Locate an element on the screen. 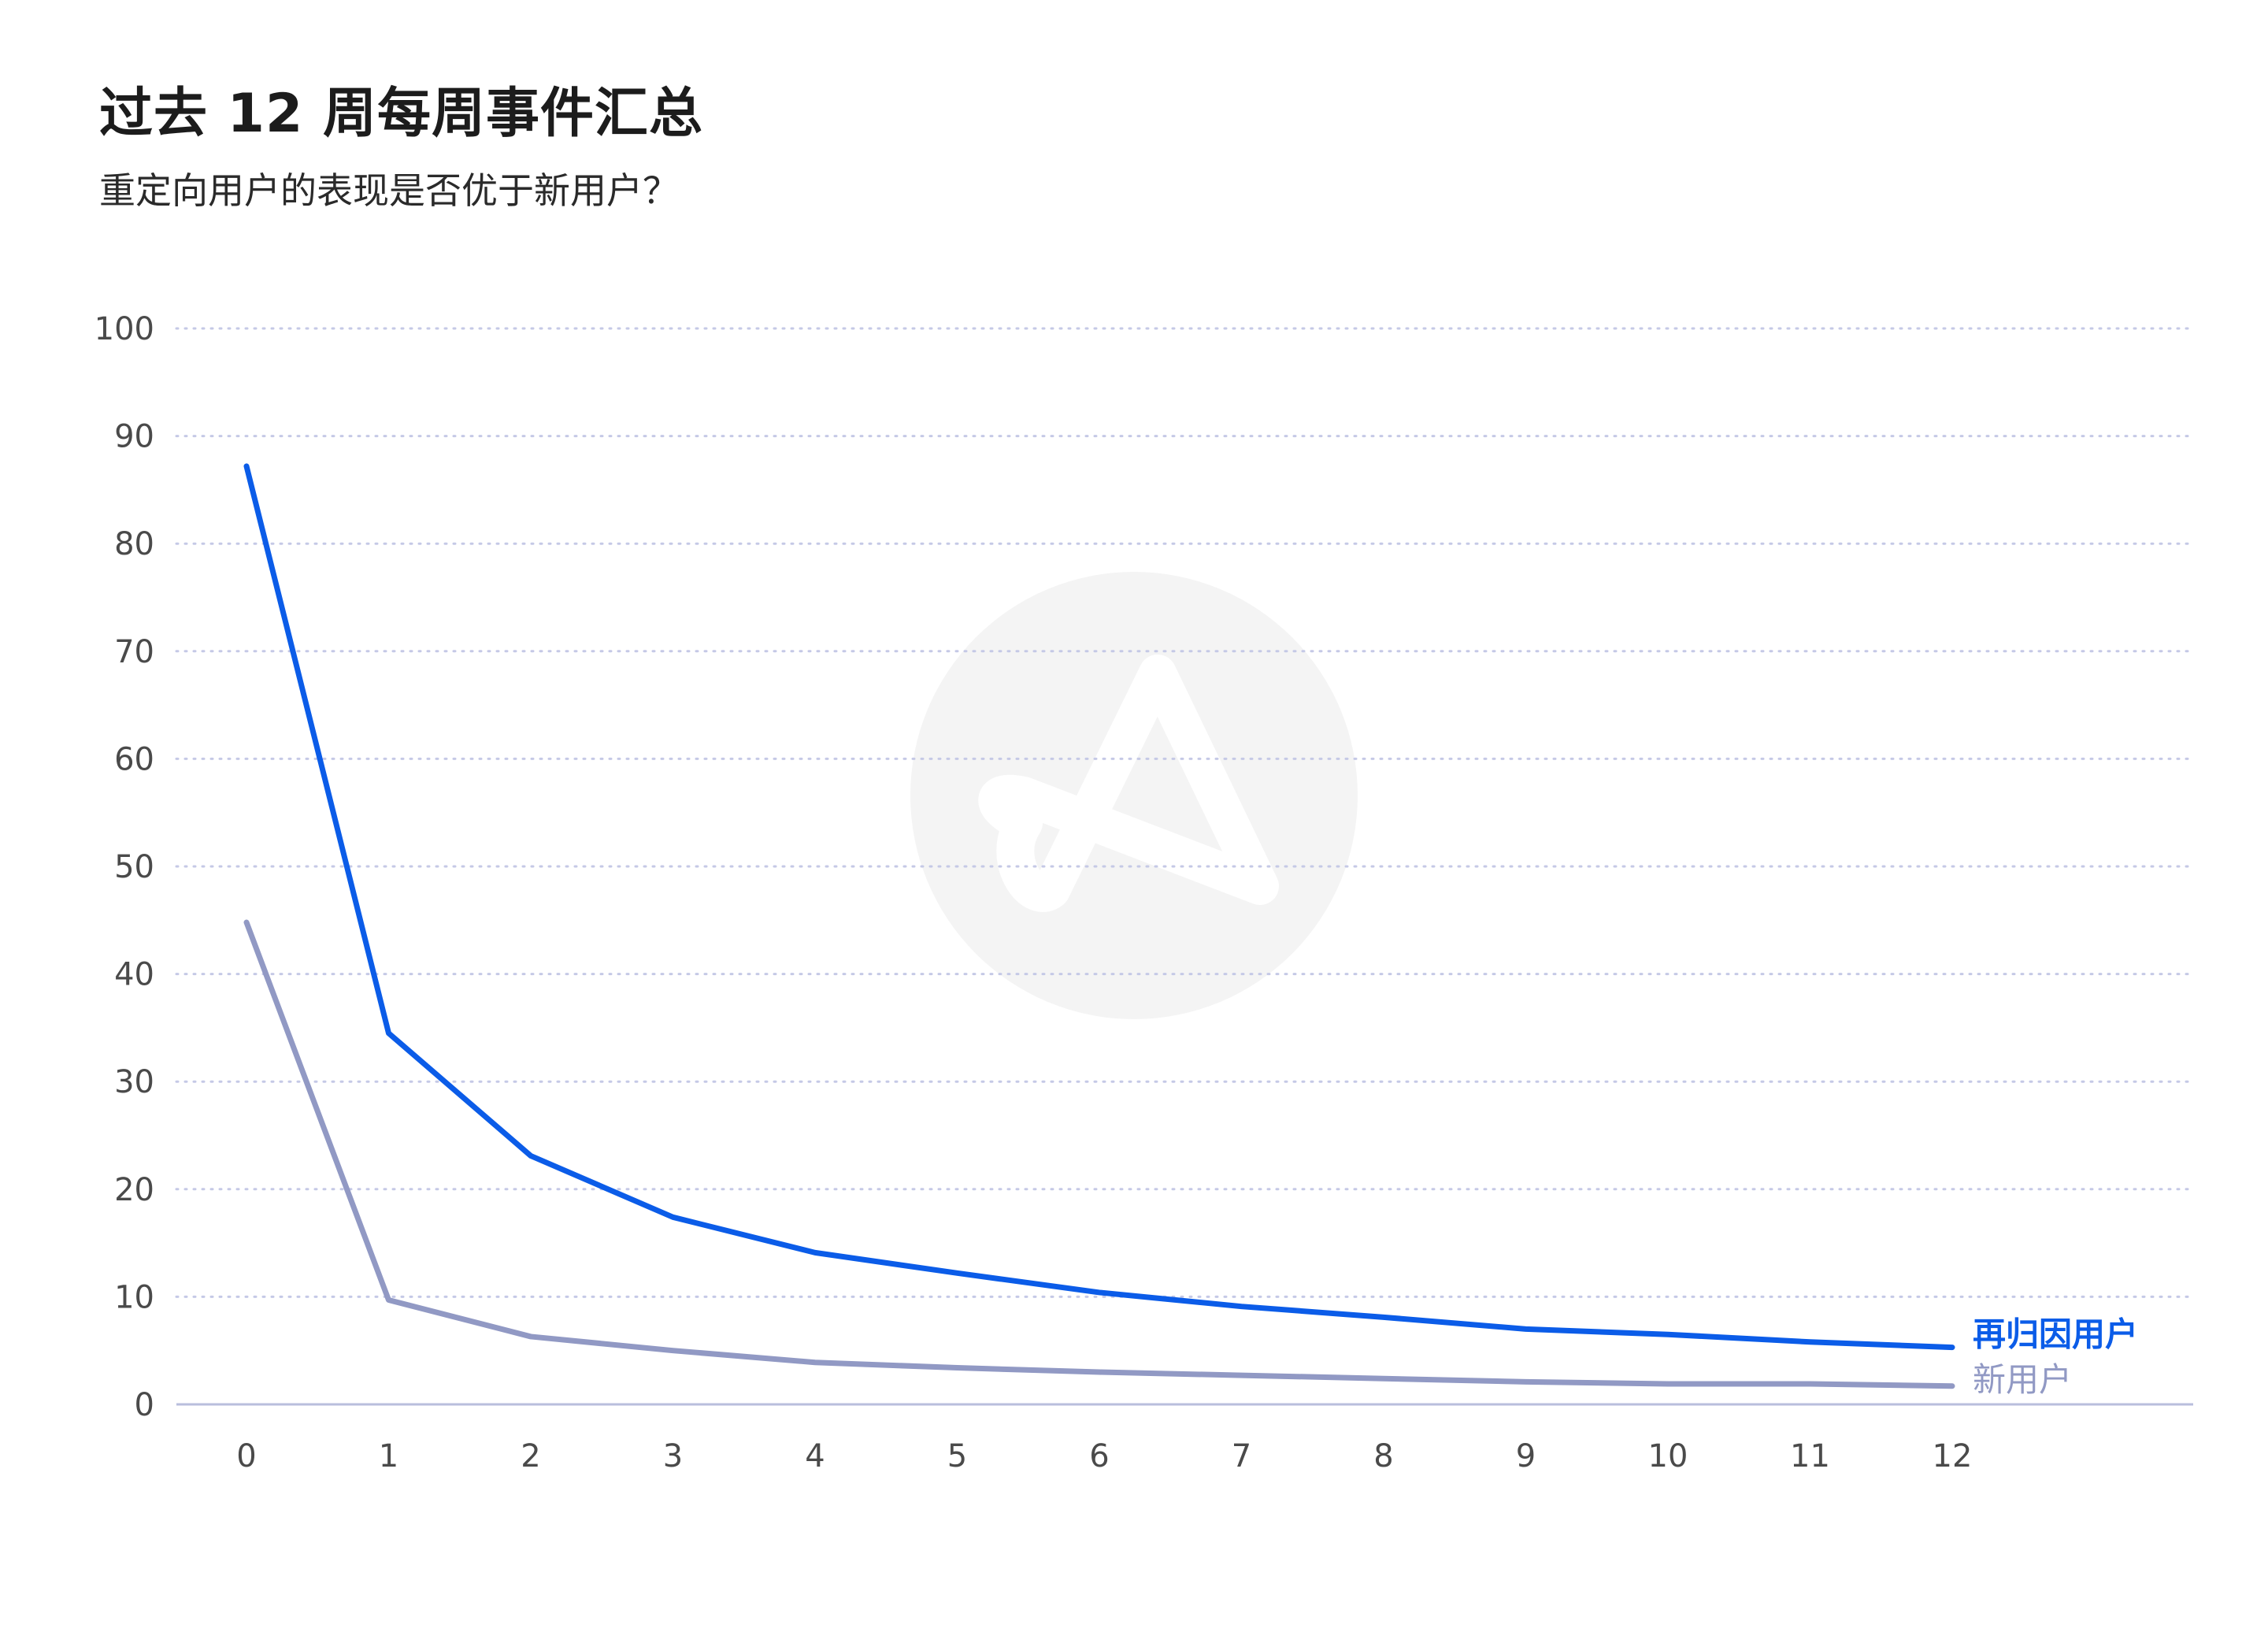  y-tick-label: 40 is located at coordinates (134, 975).